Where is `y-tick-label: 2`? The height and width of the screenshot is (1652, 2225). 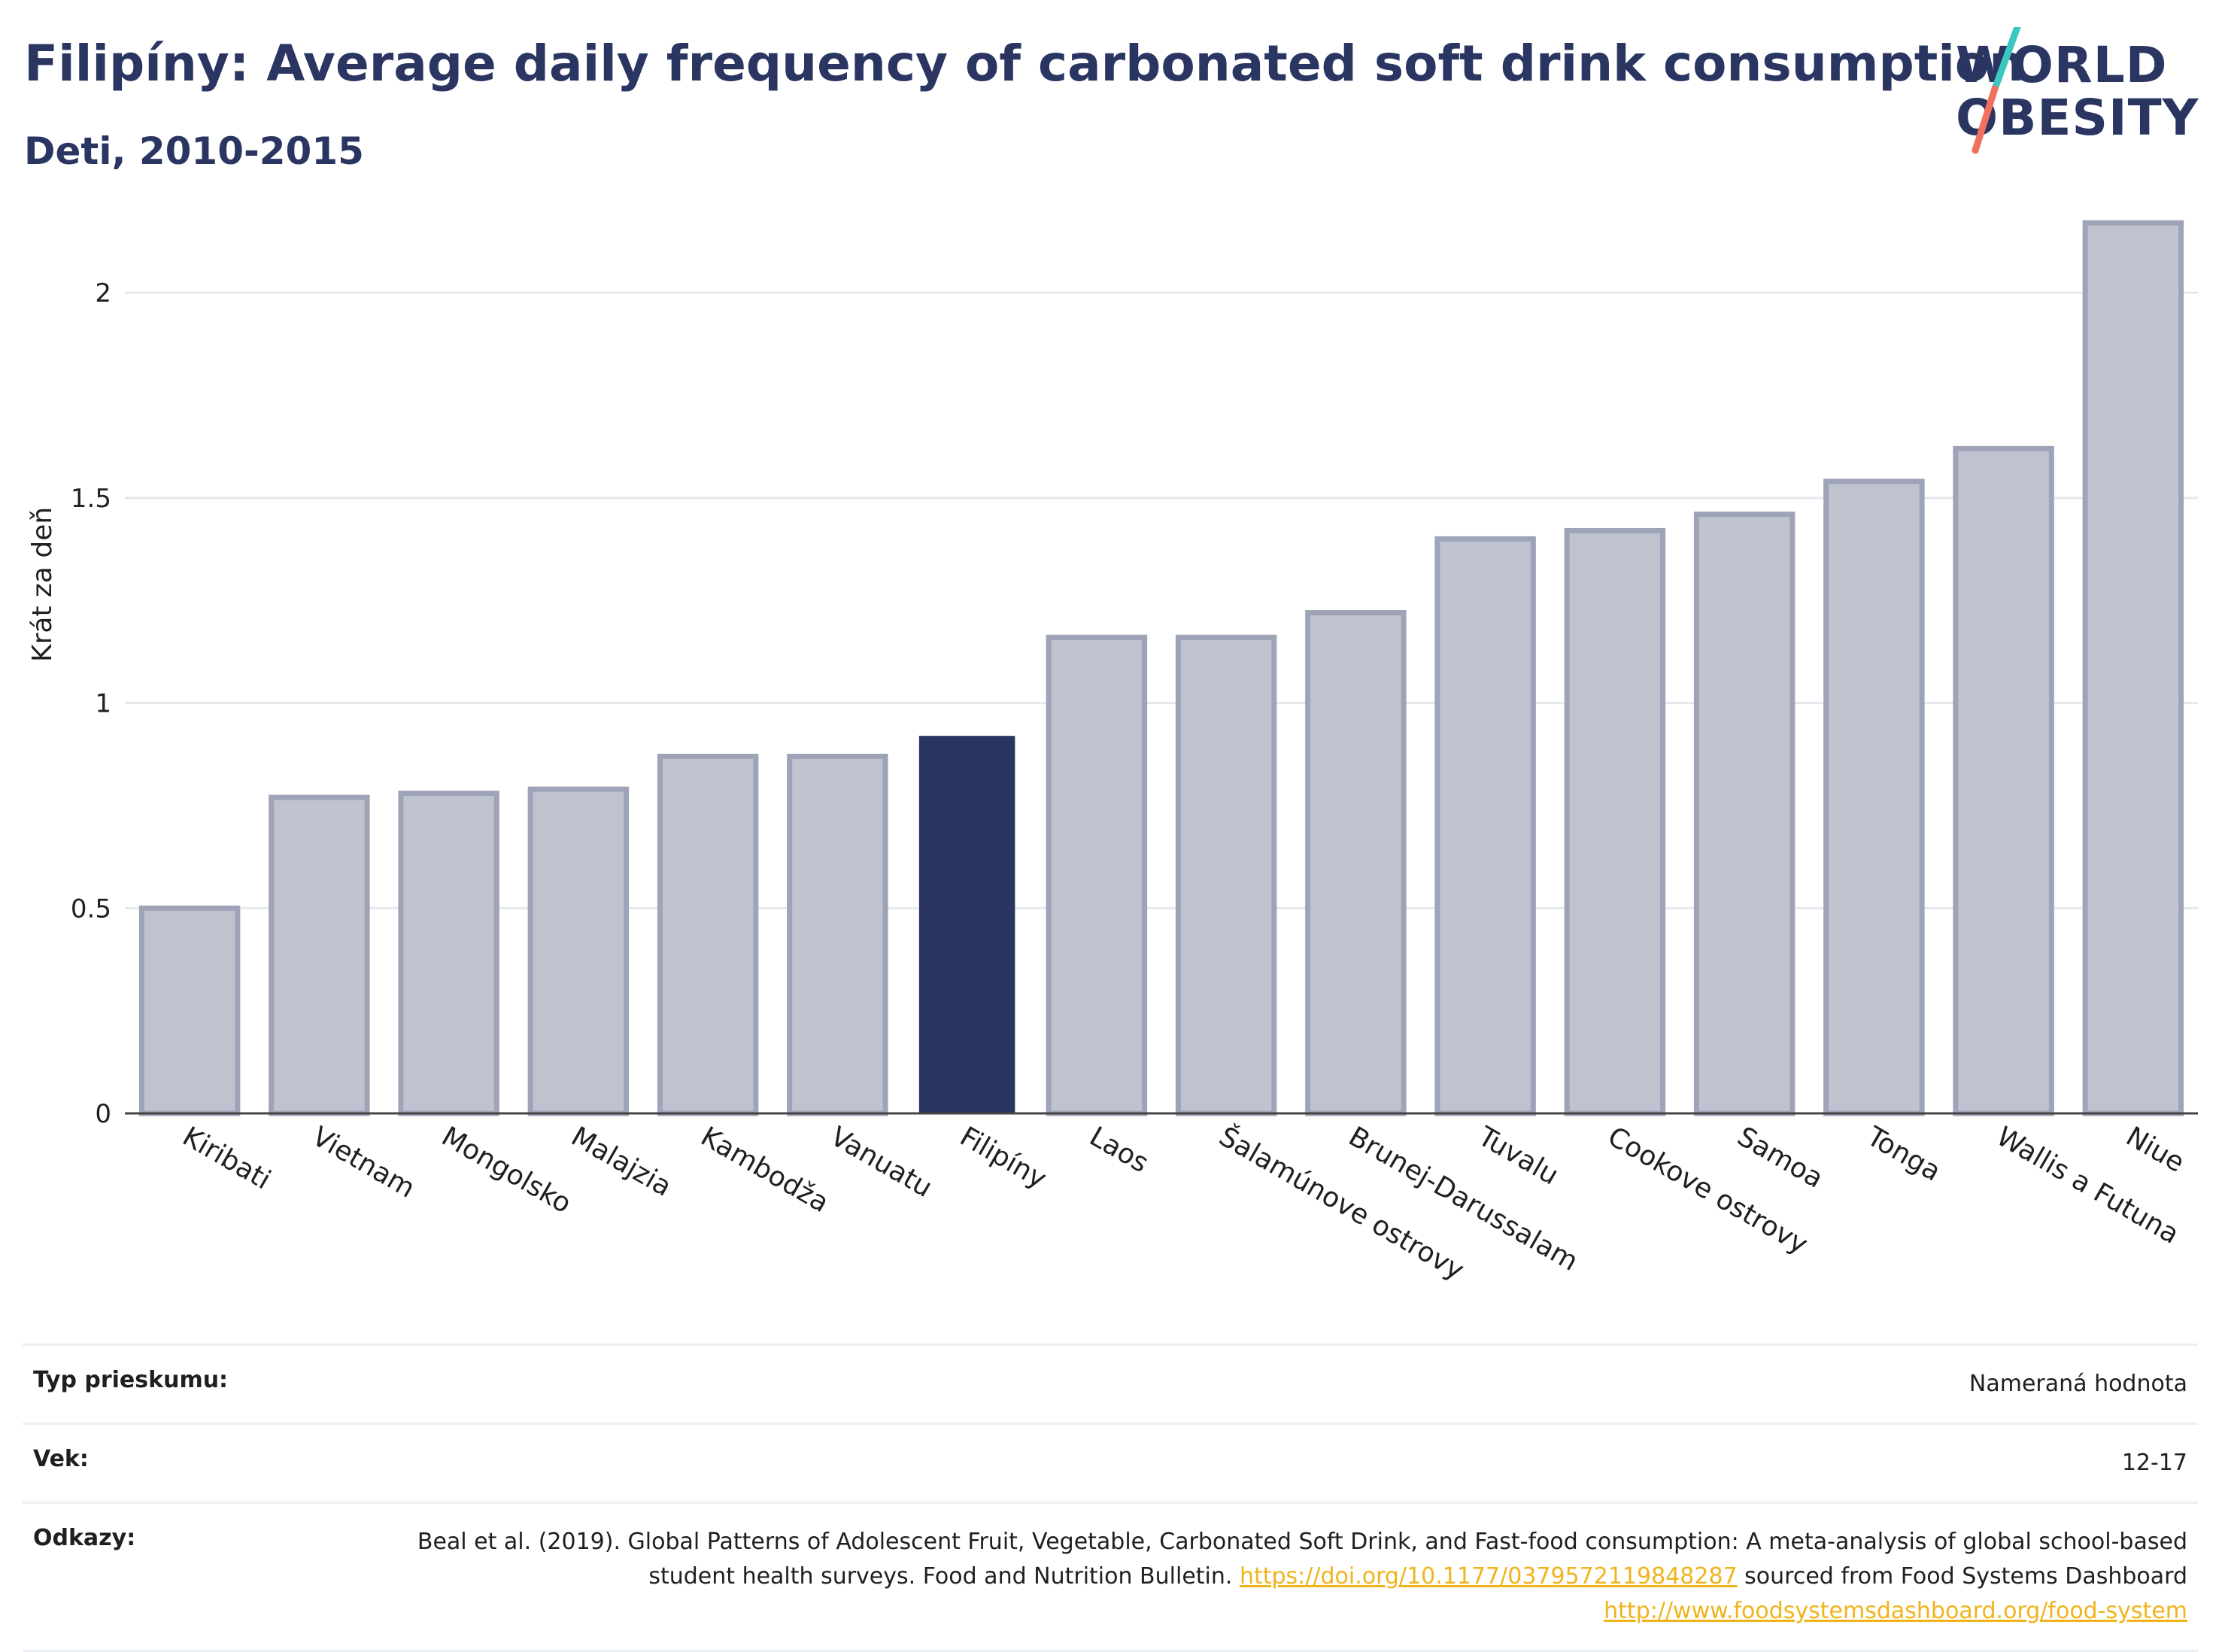 y-tick-label: 2 is located at coordinates (103, 293).